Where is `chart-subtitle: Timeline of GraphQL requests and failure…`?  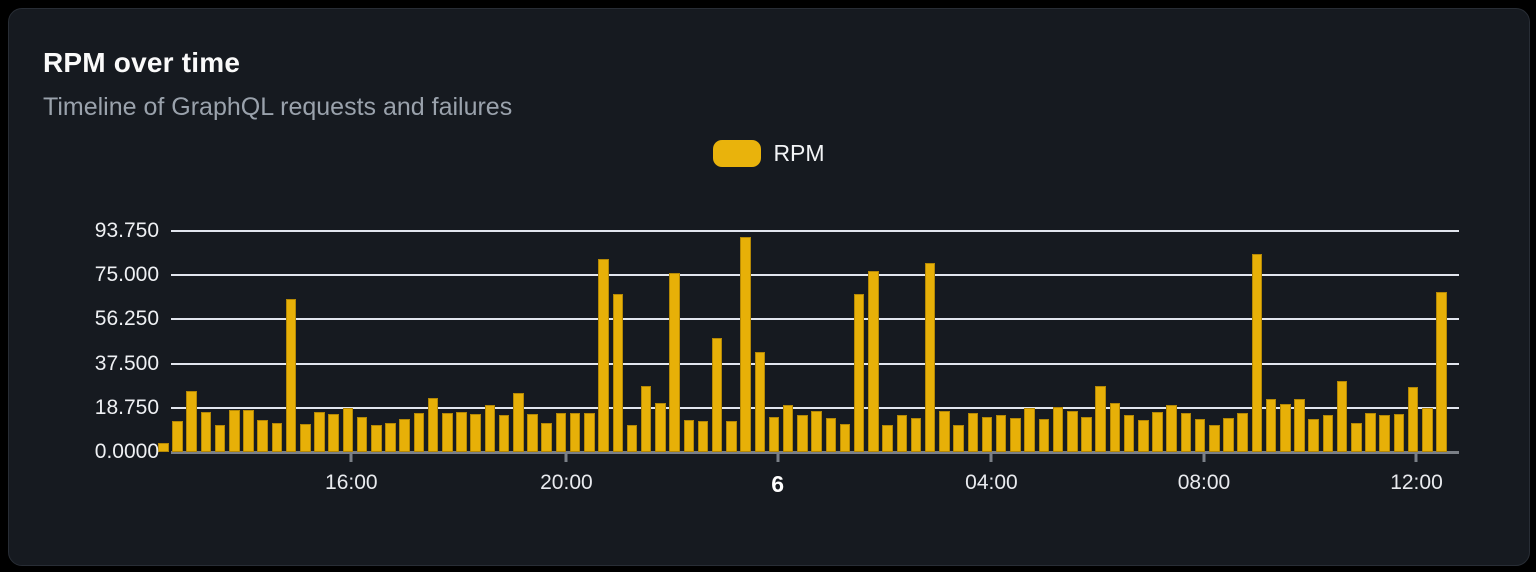
chart-subtitle: Timeline of GraphQL requests and failure… is located at coordinates (278, 107).